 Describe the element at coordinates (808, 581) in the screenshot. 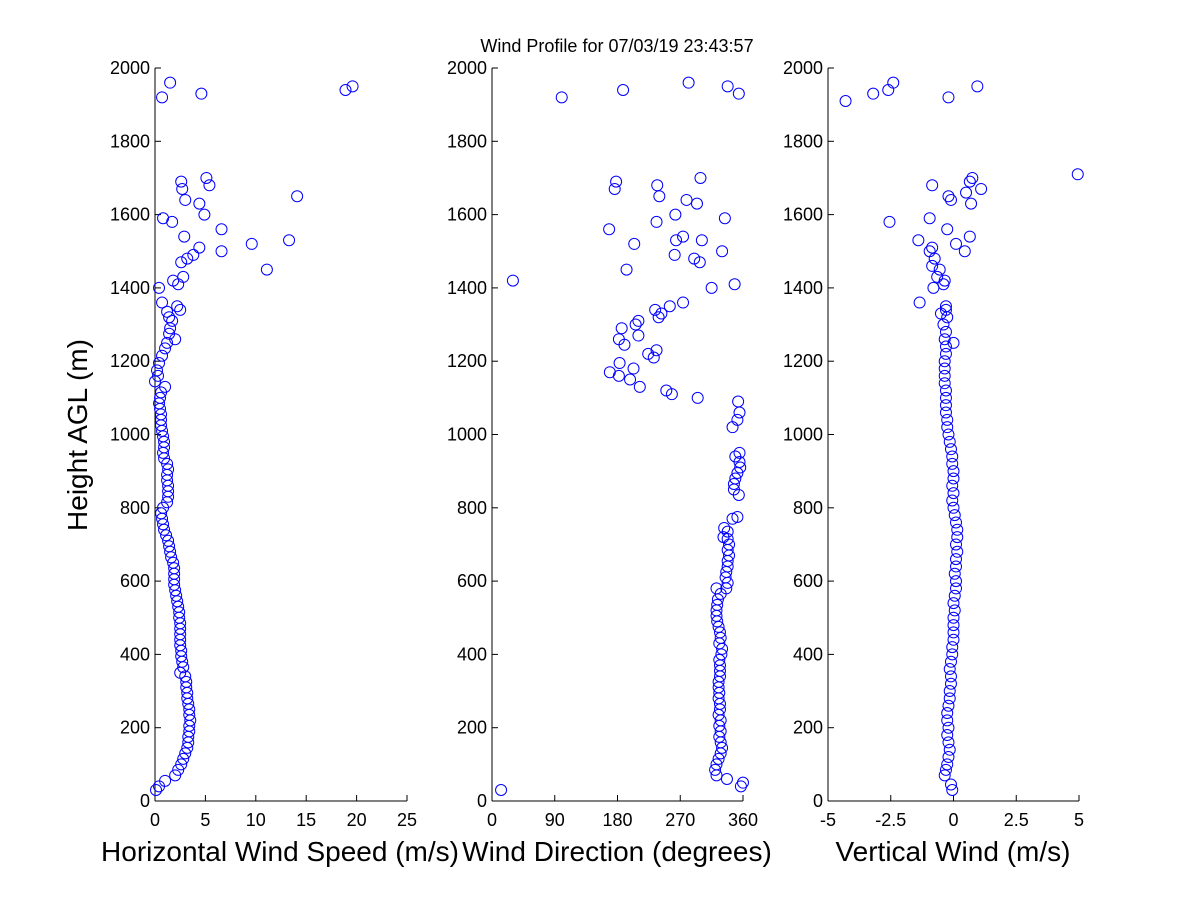

I see `vertical-y-tick-label: 600` at that location.